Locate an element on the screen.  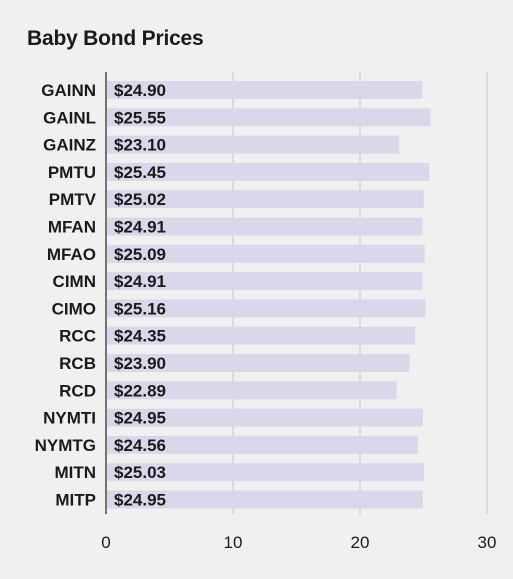
category-label-nymti: NYMTI is located at coordinates (69, 418).